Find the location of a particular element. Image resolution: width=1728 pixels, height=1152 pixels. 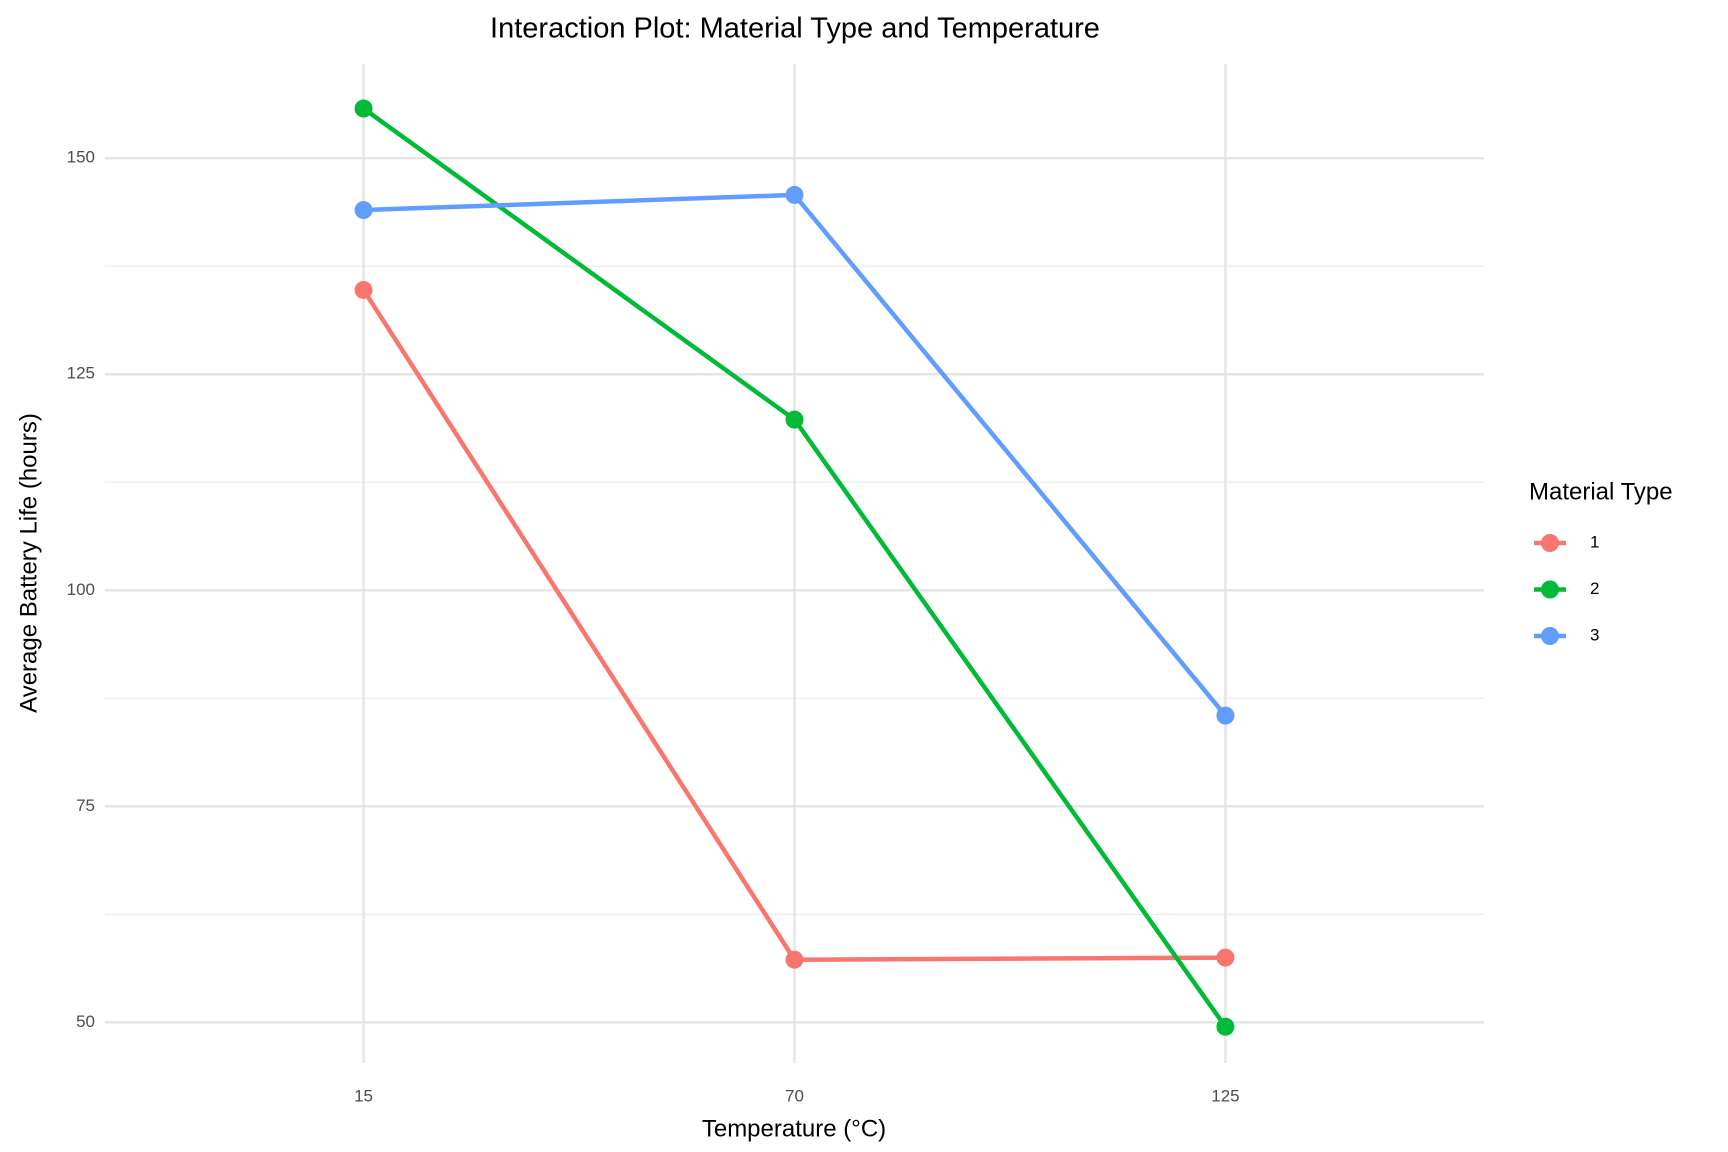

x-axis-title: Temperature (°C) is located at coordinates (794, 1128).